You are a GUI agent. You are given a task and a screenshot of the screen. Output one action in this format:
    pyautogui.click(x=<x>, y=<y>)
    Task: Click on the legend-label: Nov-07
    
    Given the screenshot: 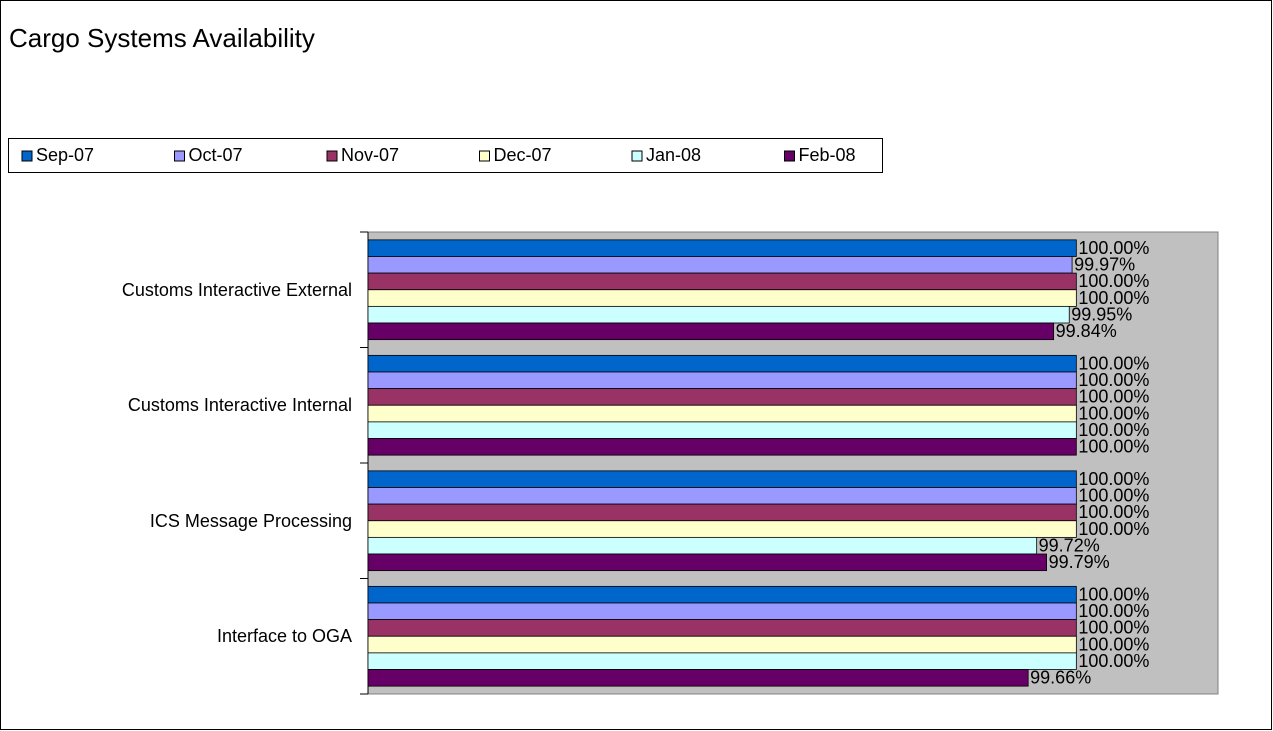 What is the action you would take?
    pyautogui.click(x=370, y=155)
    